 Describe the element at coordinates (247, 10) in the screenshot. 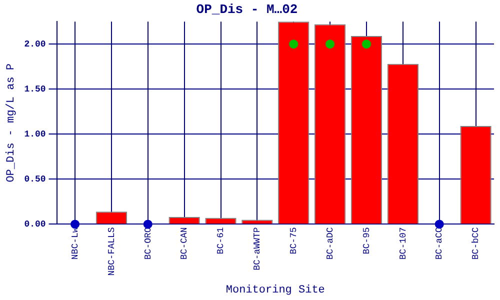

I see `chart-title: OP_Dis - M…02` at that location.